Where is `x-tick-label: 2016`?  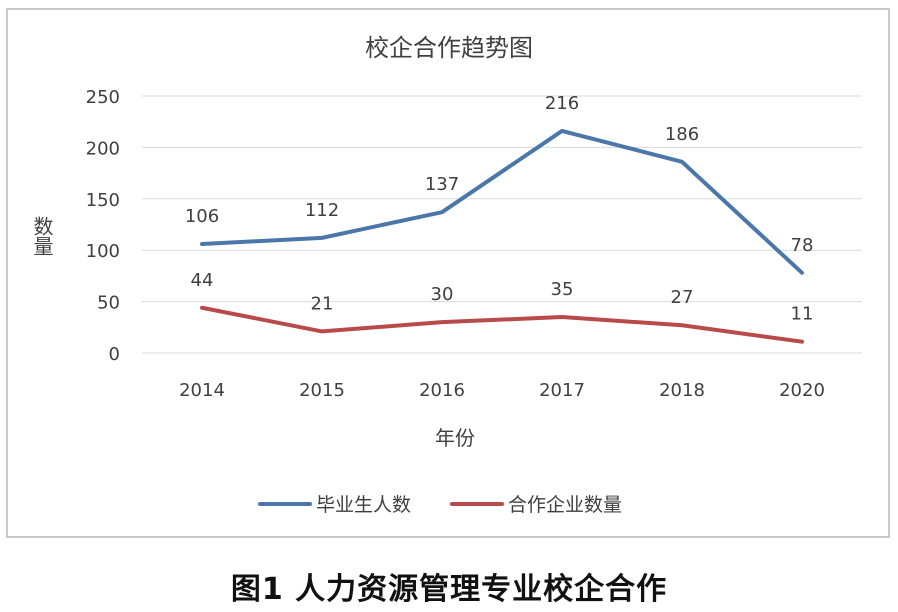
x-tick-label: 2016 is located at coordinates (442, 390).